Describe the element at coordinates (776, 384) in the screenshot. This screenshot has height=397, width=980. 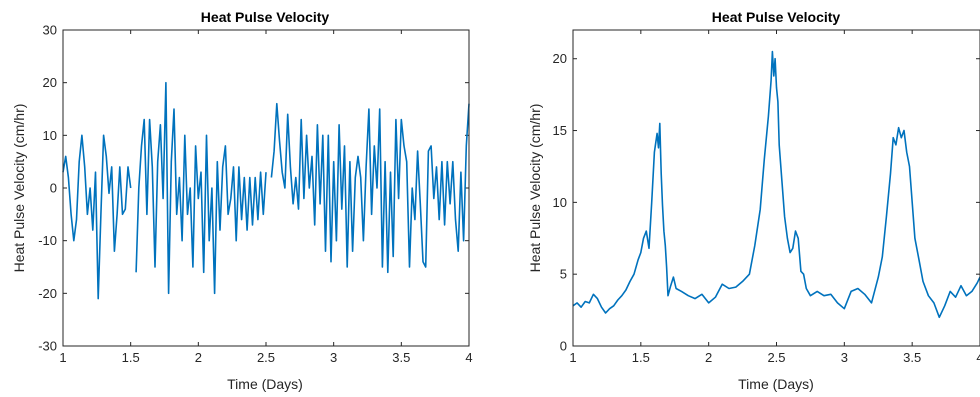
I see `chart-right-xlabel: Time (Days)` at that location.